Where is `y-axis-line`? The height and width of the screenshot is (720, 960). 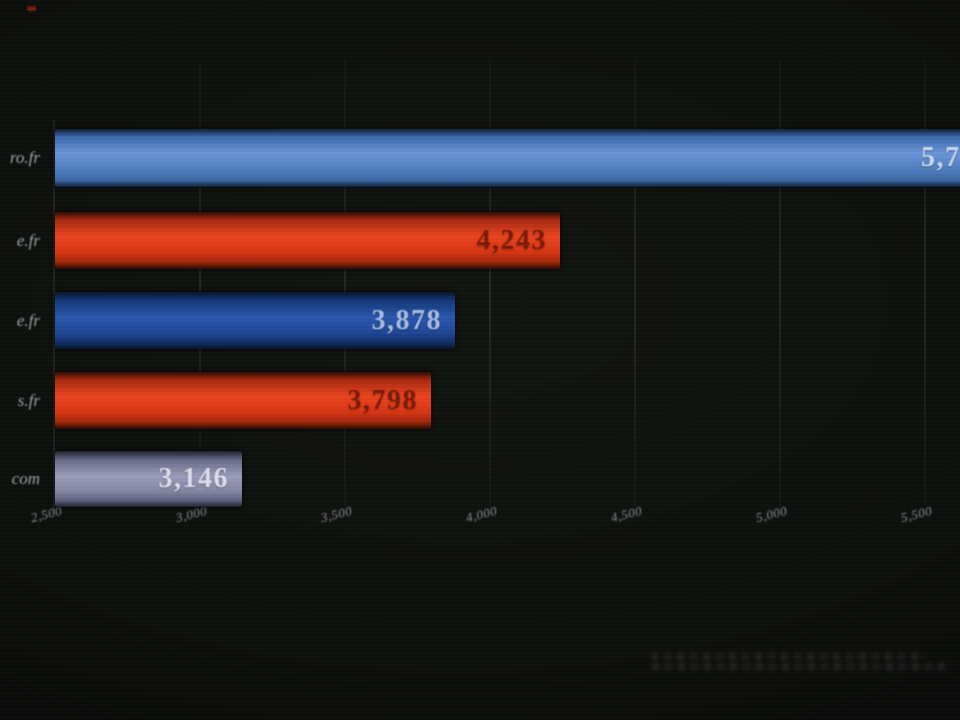 y-axis-line is located at coordinates (54, 316).